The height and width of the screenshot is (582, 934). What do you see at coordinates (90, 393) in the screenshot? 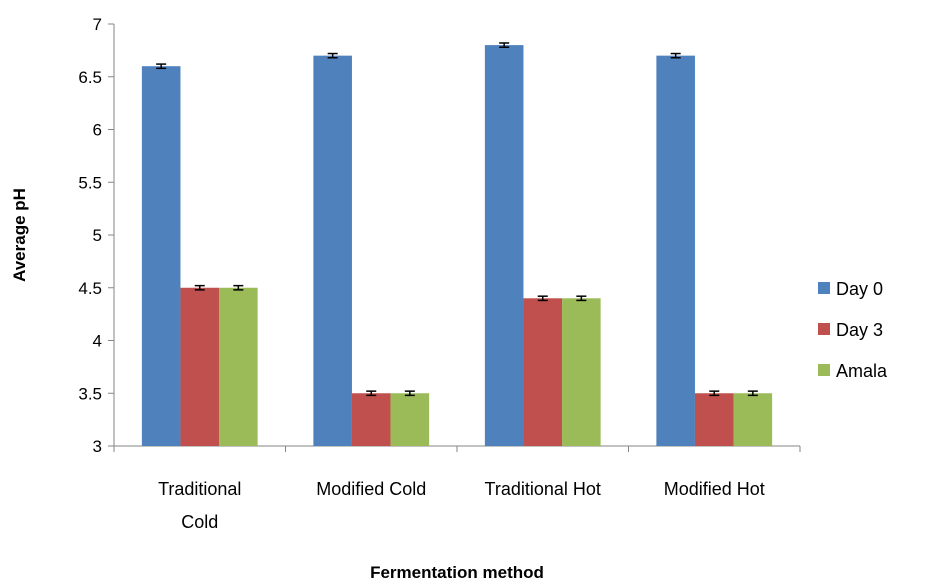
I see `y-tick-label: 3.5` at bounding box center [90, 393].